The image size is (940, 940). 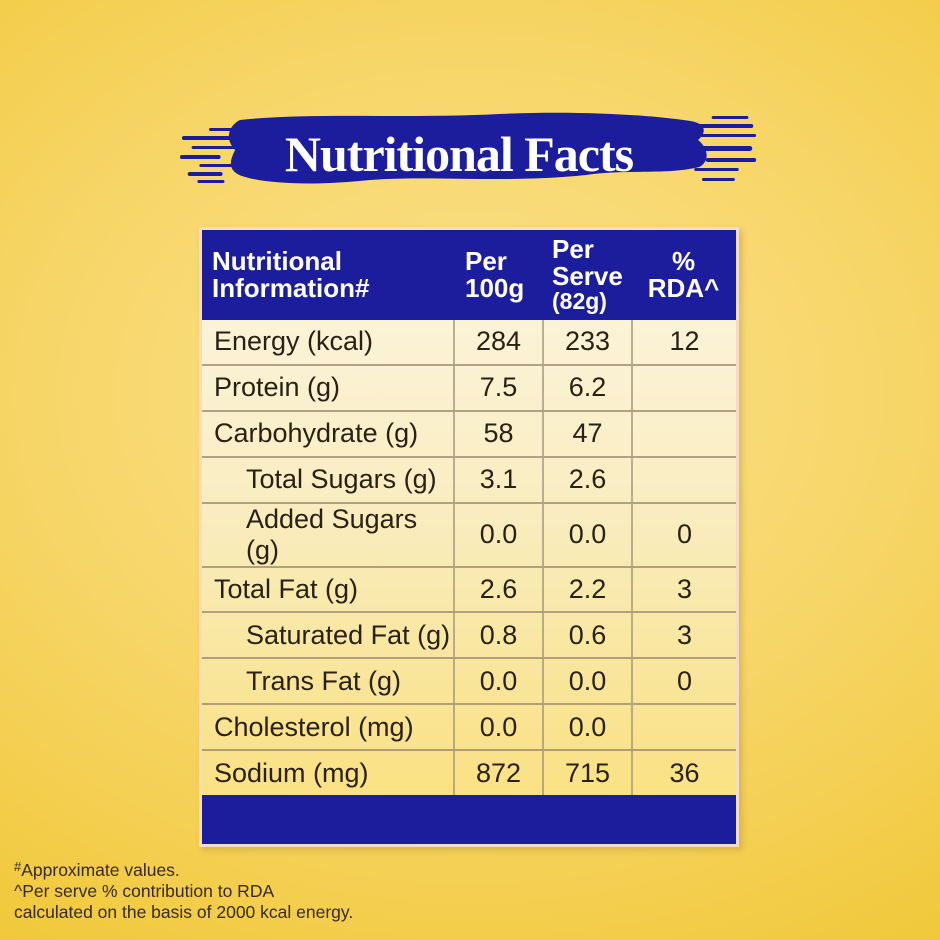 What do you see at coordinates (497, 387) in the screenshot?
I see `value-per-100g: 7.5` at bounding box center [497, 387].